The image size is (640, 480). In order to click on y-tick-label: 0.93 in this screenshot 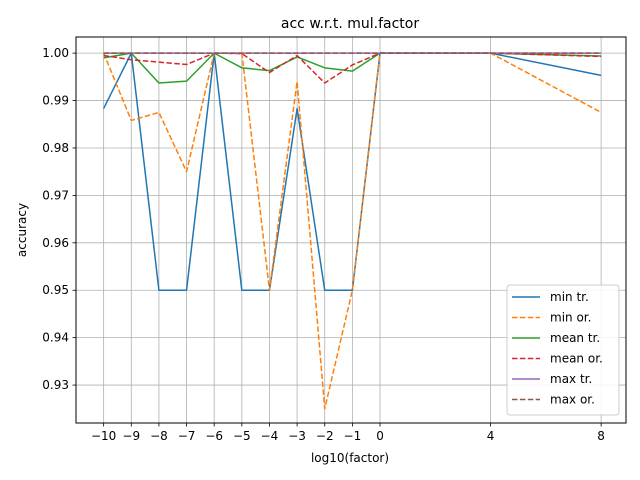, I will do `click(55, 385)`.